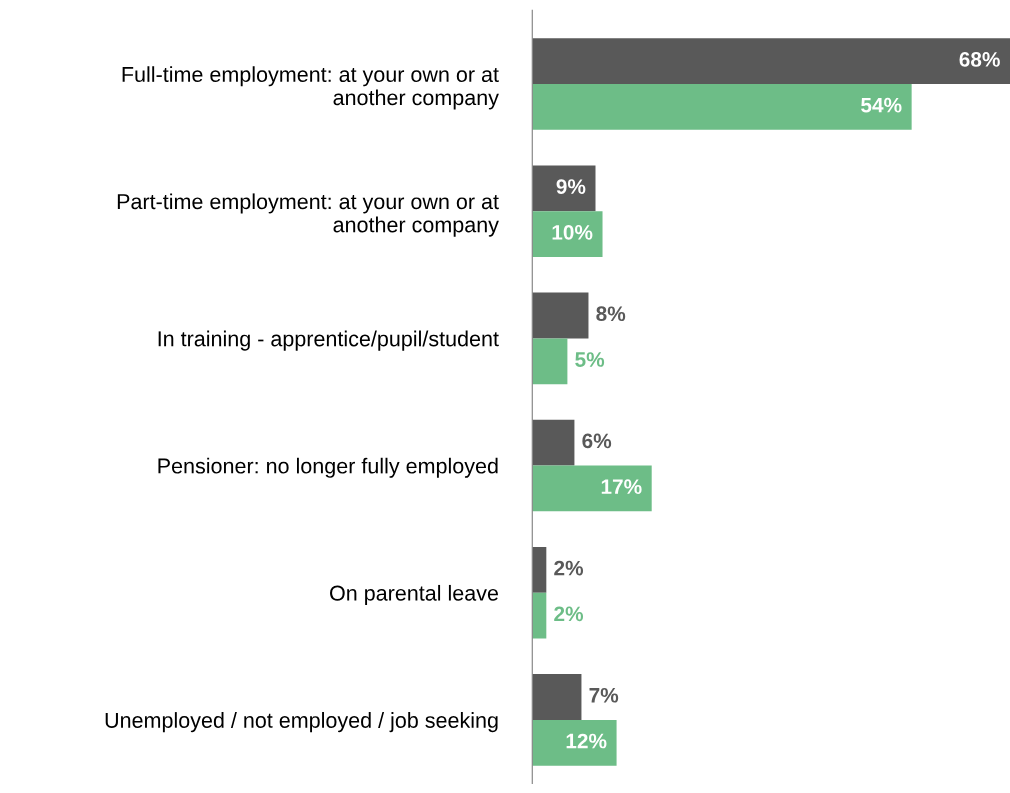 Image resolution: width=1010 pixels, height=793 pixels. What do you see at coordinates (881, 105) in the screenshot?
I see `data-label: 54%` at bounding box center [881, 105].